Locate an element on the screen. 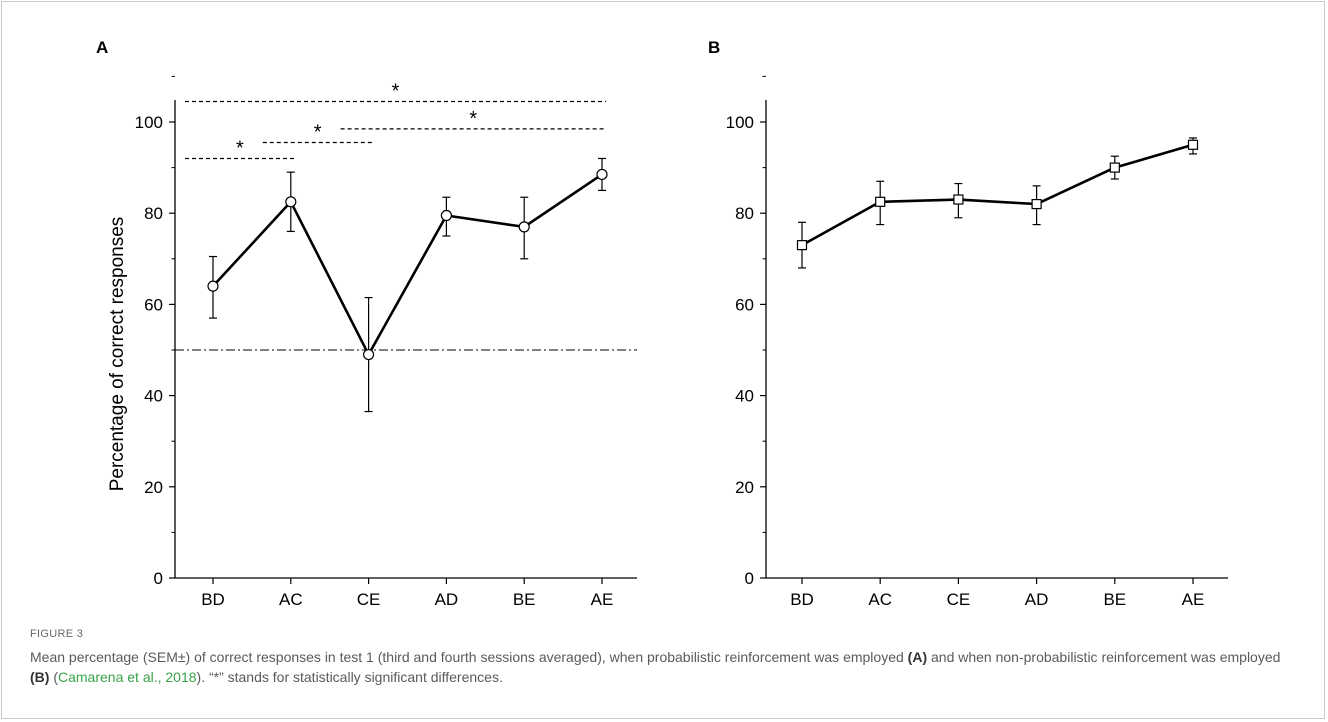 The image size is (1328, 722). caption-ref-b: (B) is located at coordinates (40, 677).